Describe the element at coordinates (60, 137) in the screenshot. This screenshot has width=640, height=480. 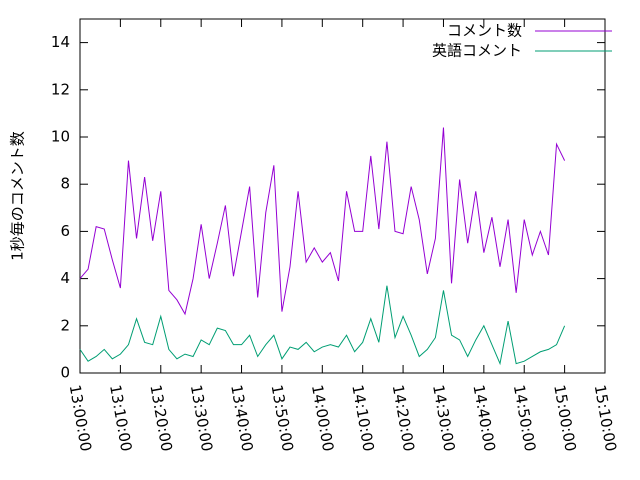
I see `y-tick-label: 10` at that location.